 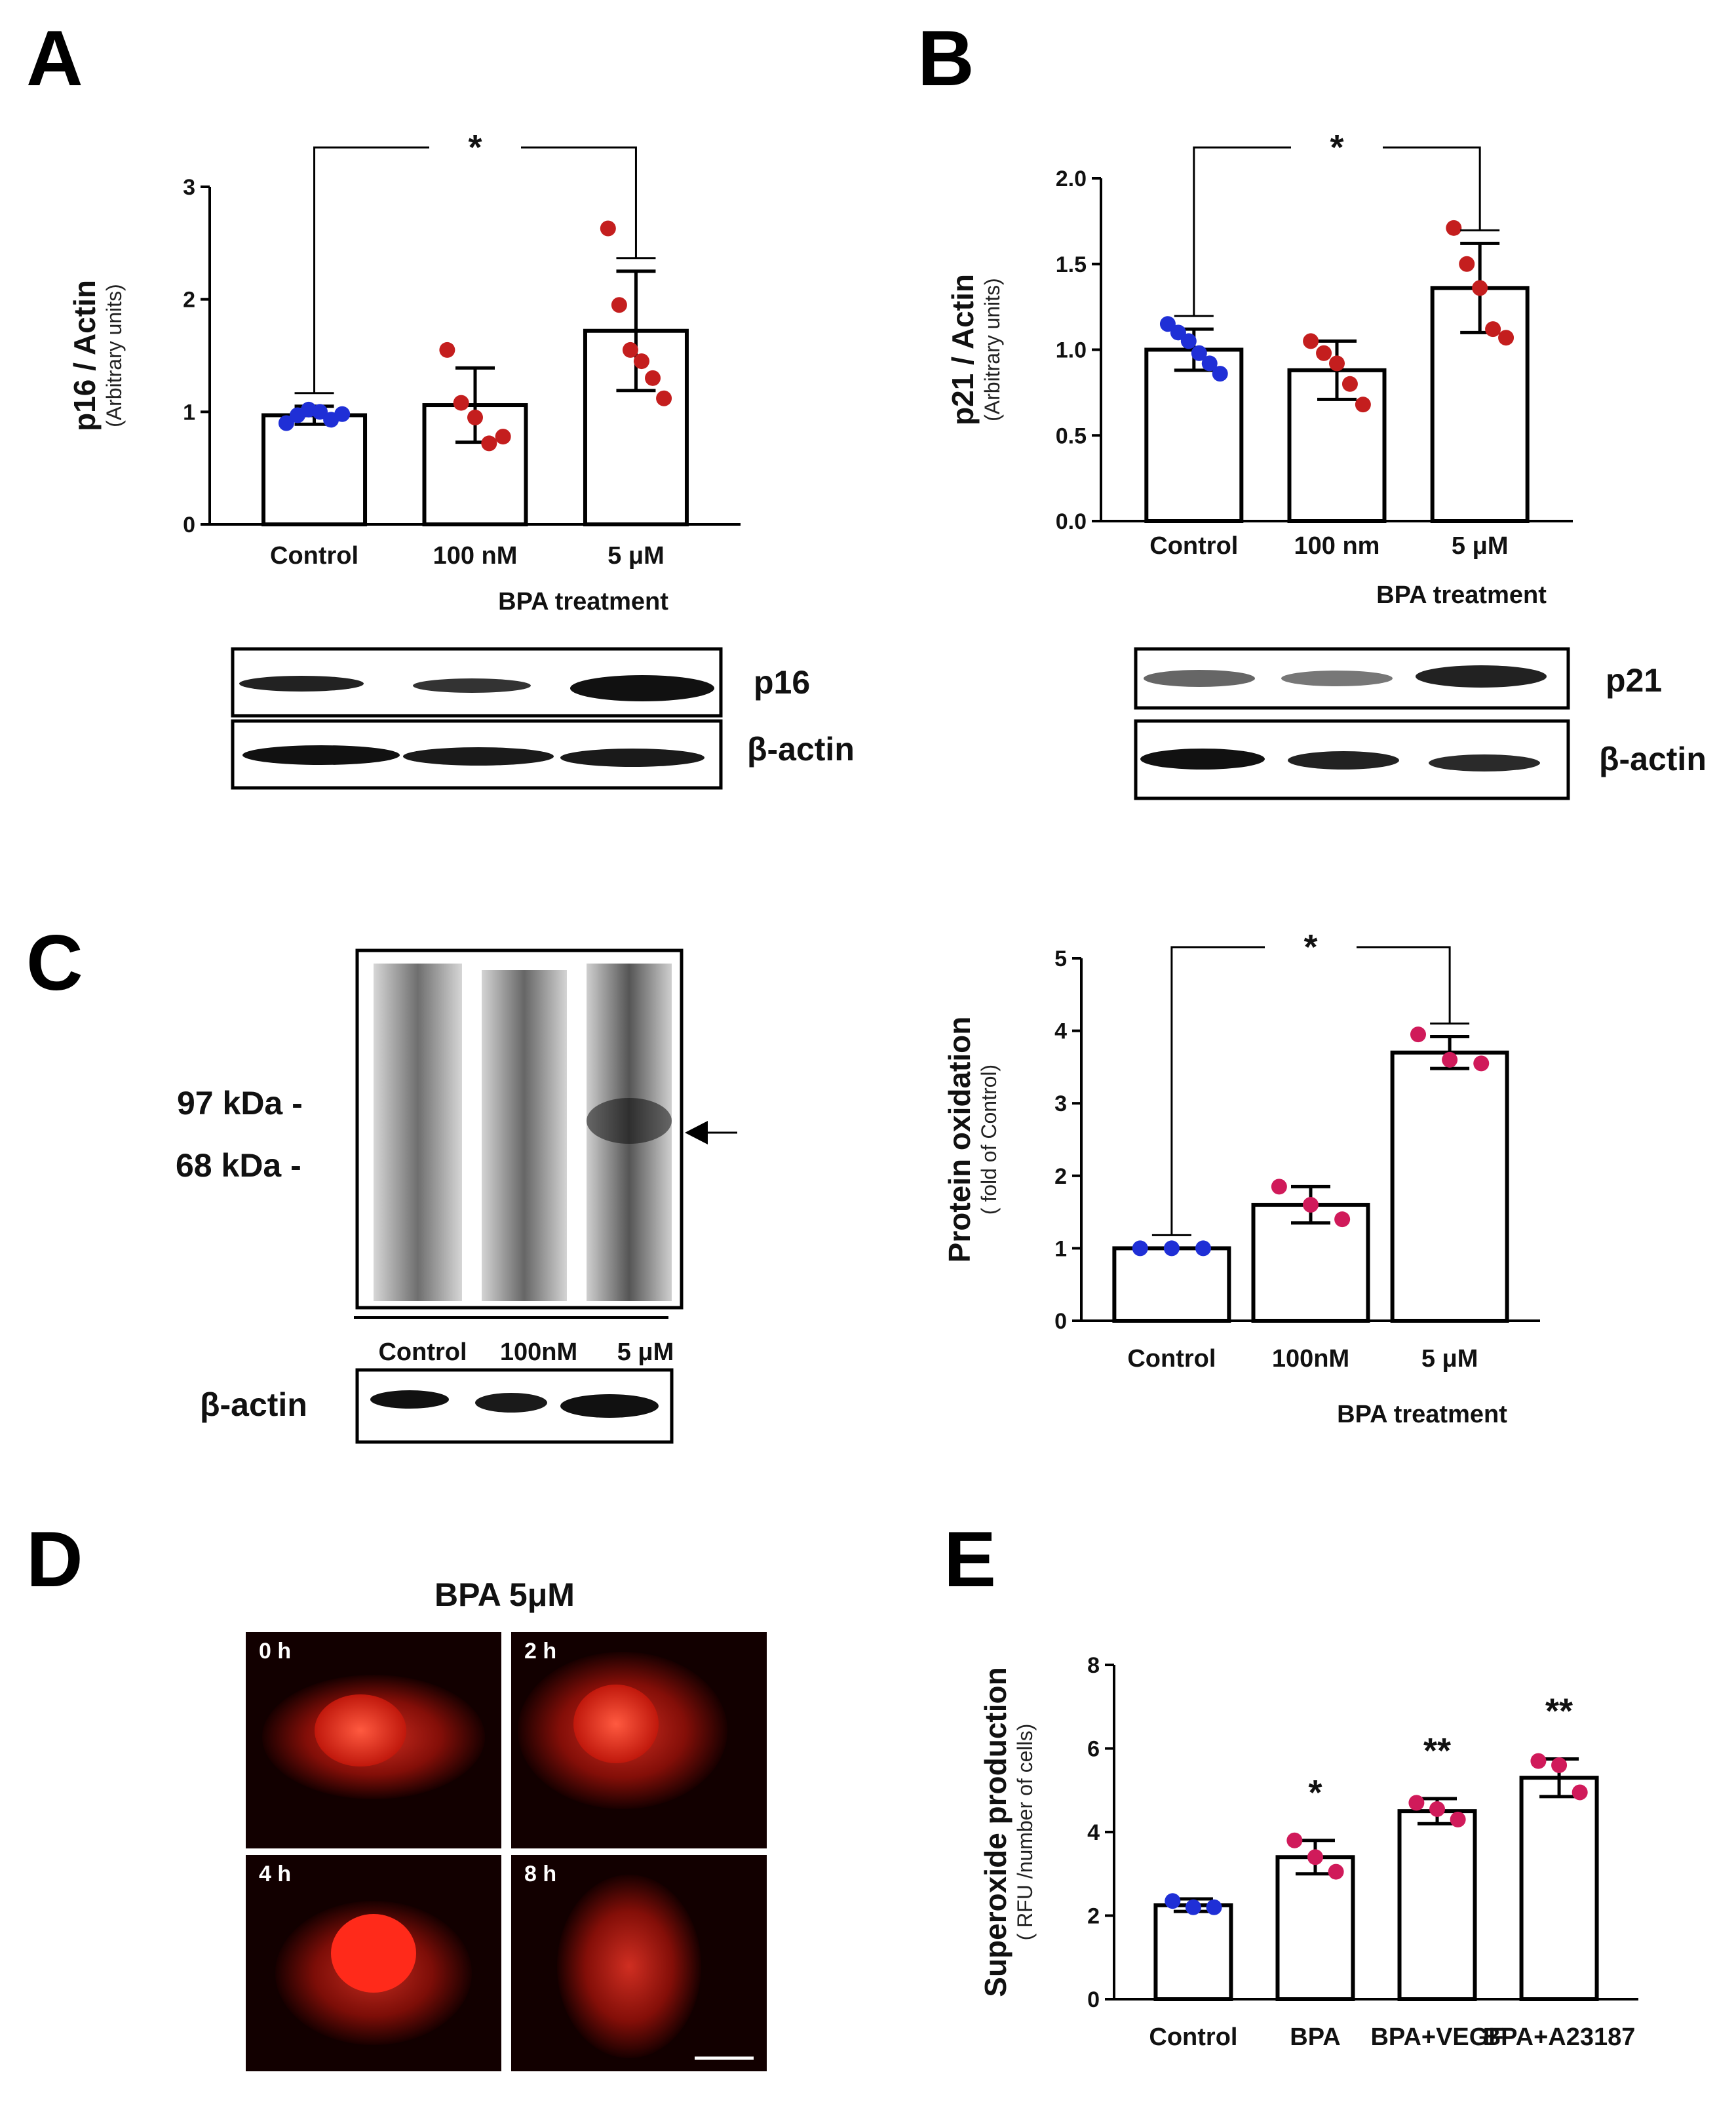 I want to click on lane-label: 5 μM, so click(x=645, y=1352).